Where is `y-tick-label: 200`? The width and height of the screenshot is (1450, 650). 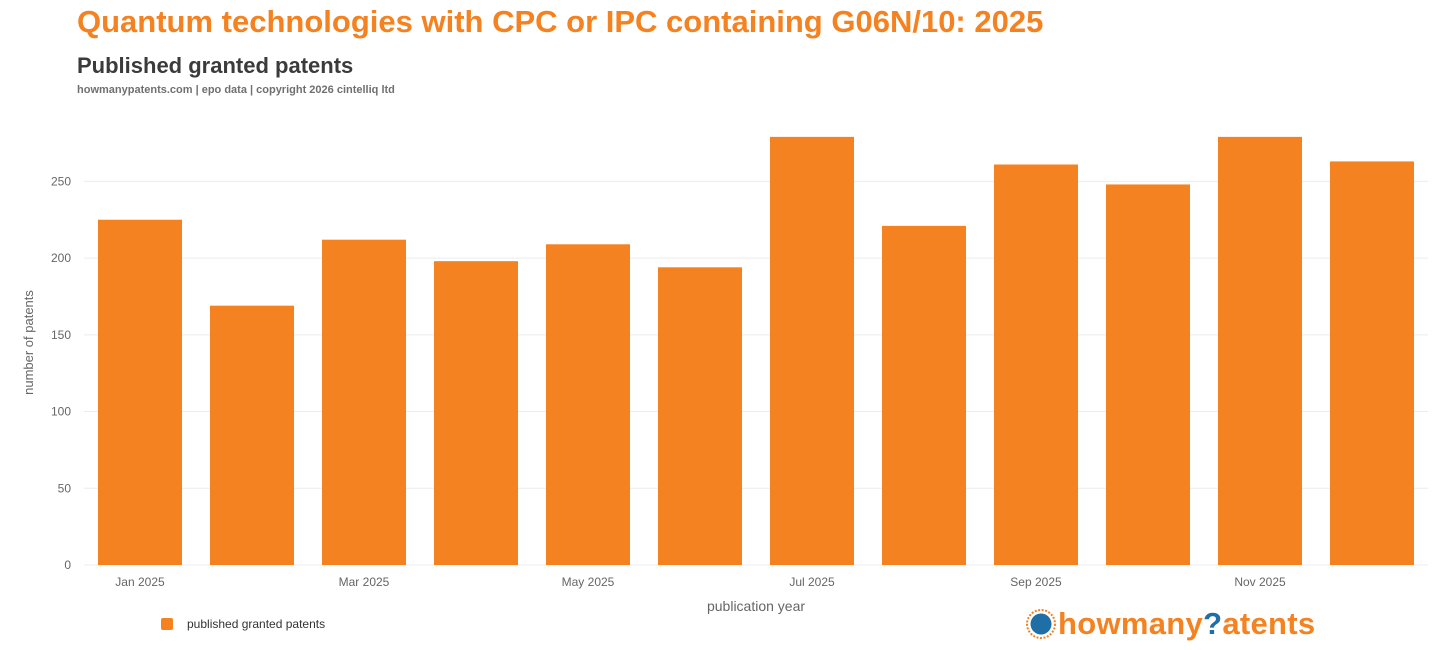
y-tick-label: 200 is located at coordinates (61, 258).